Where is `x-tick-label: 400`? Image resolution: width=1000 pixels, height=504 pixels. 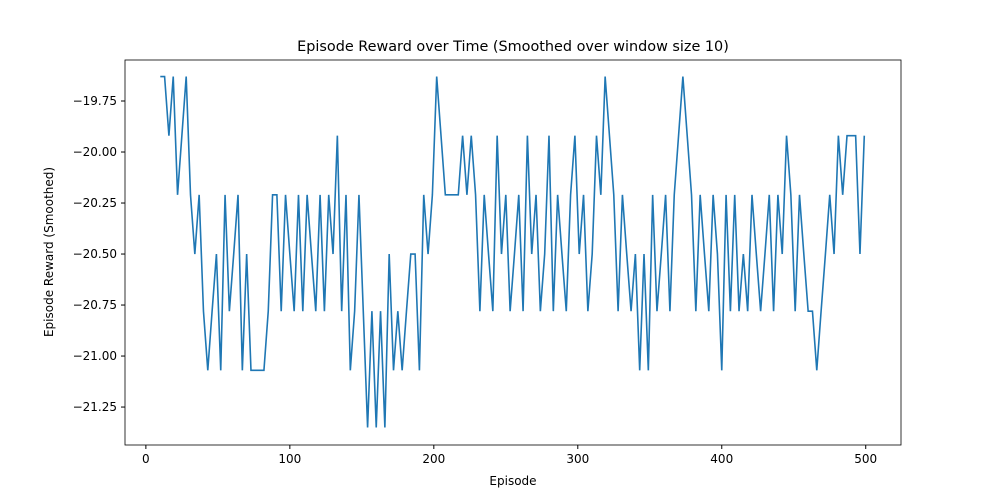
x-tick-label: 400 is located at coordinates (721, 459).